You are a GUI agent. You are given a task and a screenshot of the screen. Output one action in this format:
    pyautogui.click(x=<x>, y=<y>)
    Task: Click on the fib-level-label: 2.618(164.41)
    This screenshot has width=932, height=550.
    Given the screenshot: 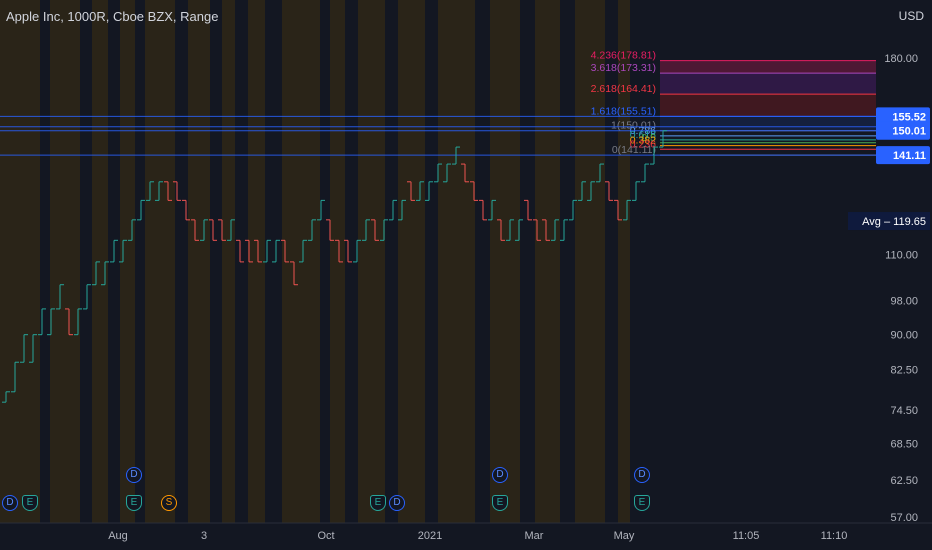 What is the action you would take?
    pyautogui.click(x=623, y=89)
    